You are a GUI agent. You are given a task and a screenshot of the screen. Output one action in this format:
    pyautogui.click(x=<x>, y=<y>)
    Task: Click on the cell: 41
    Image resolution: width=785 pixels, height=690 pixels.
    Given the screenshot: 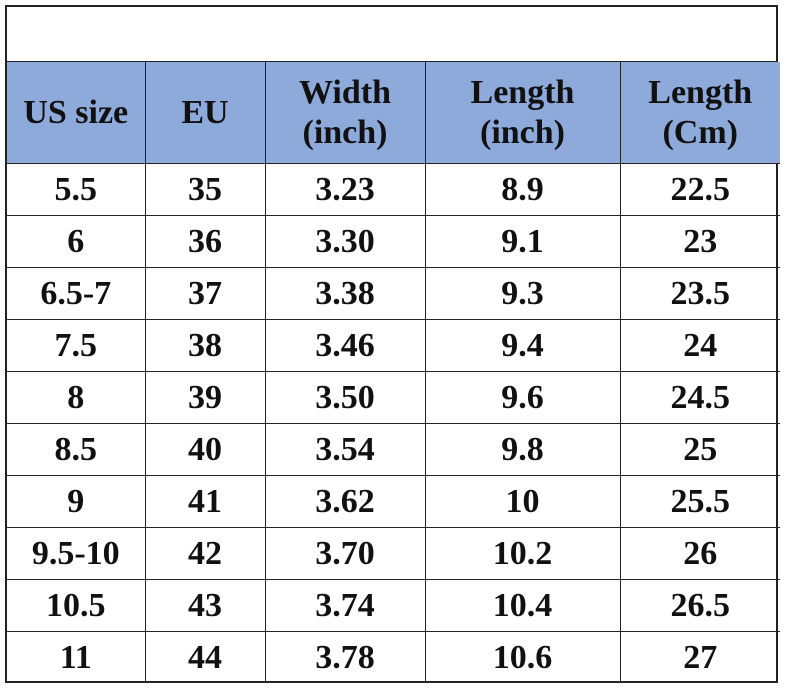 What is the action you would take?
    pyautogui.click(x=205, y=501)
    